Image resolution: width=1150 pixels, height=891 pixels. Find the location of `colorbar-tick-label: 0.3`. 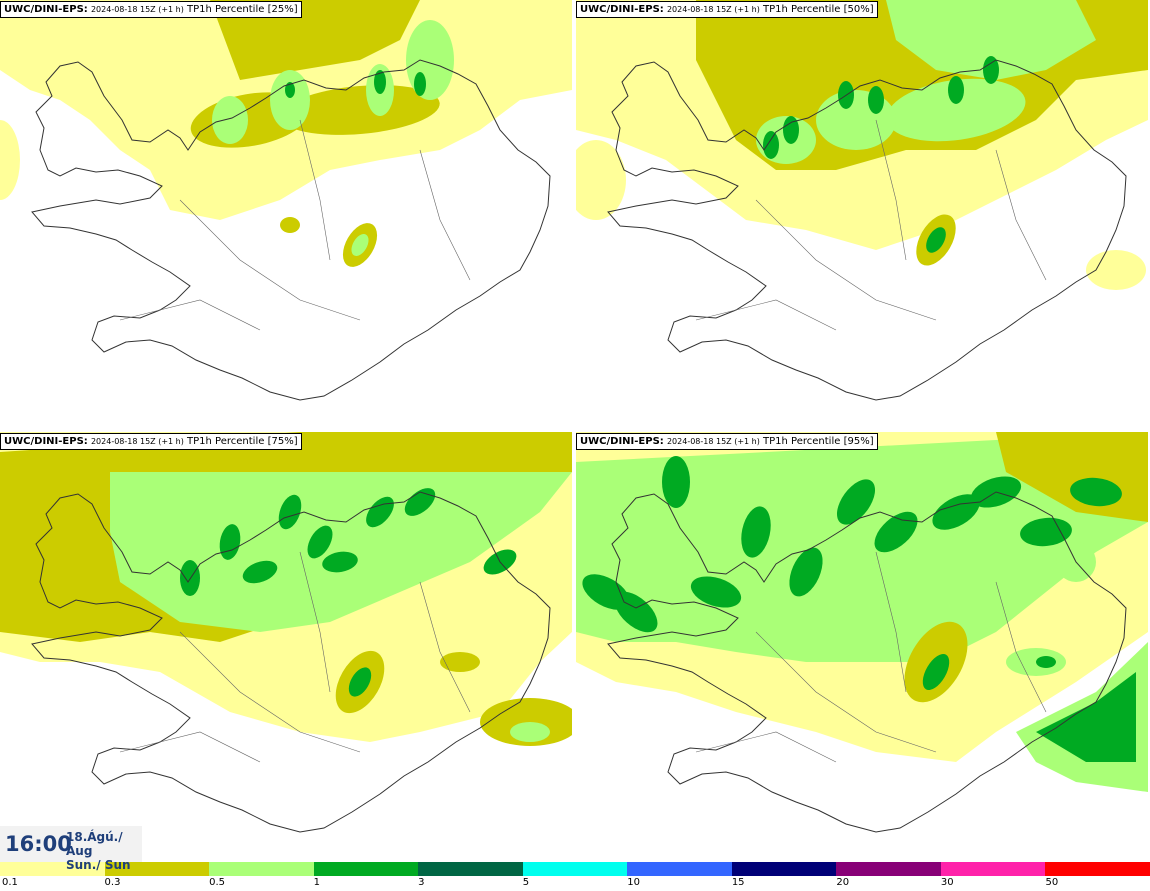

colorbar-tick-label: 0.3 is located at coordinates (112, 882).